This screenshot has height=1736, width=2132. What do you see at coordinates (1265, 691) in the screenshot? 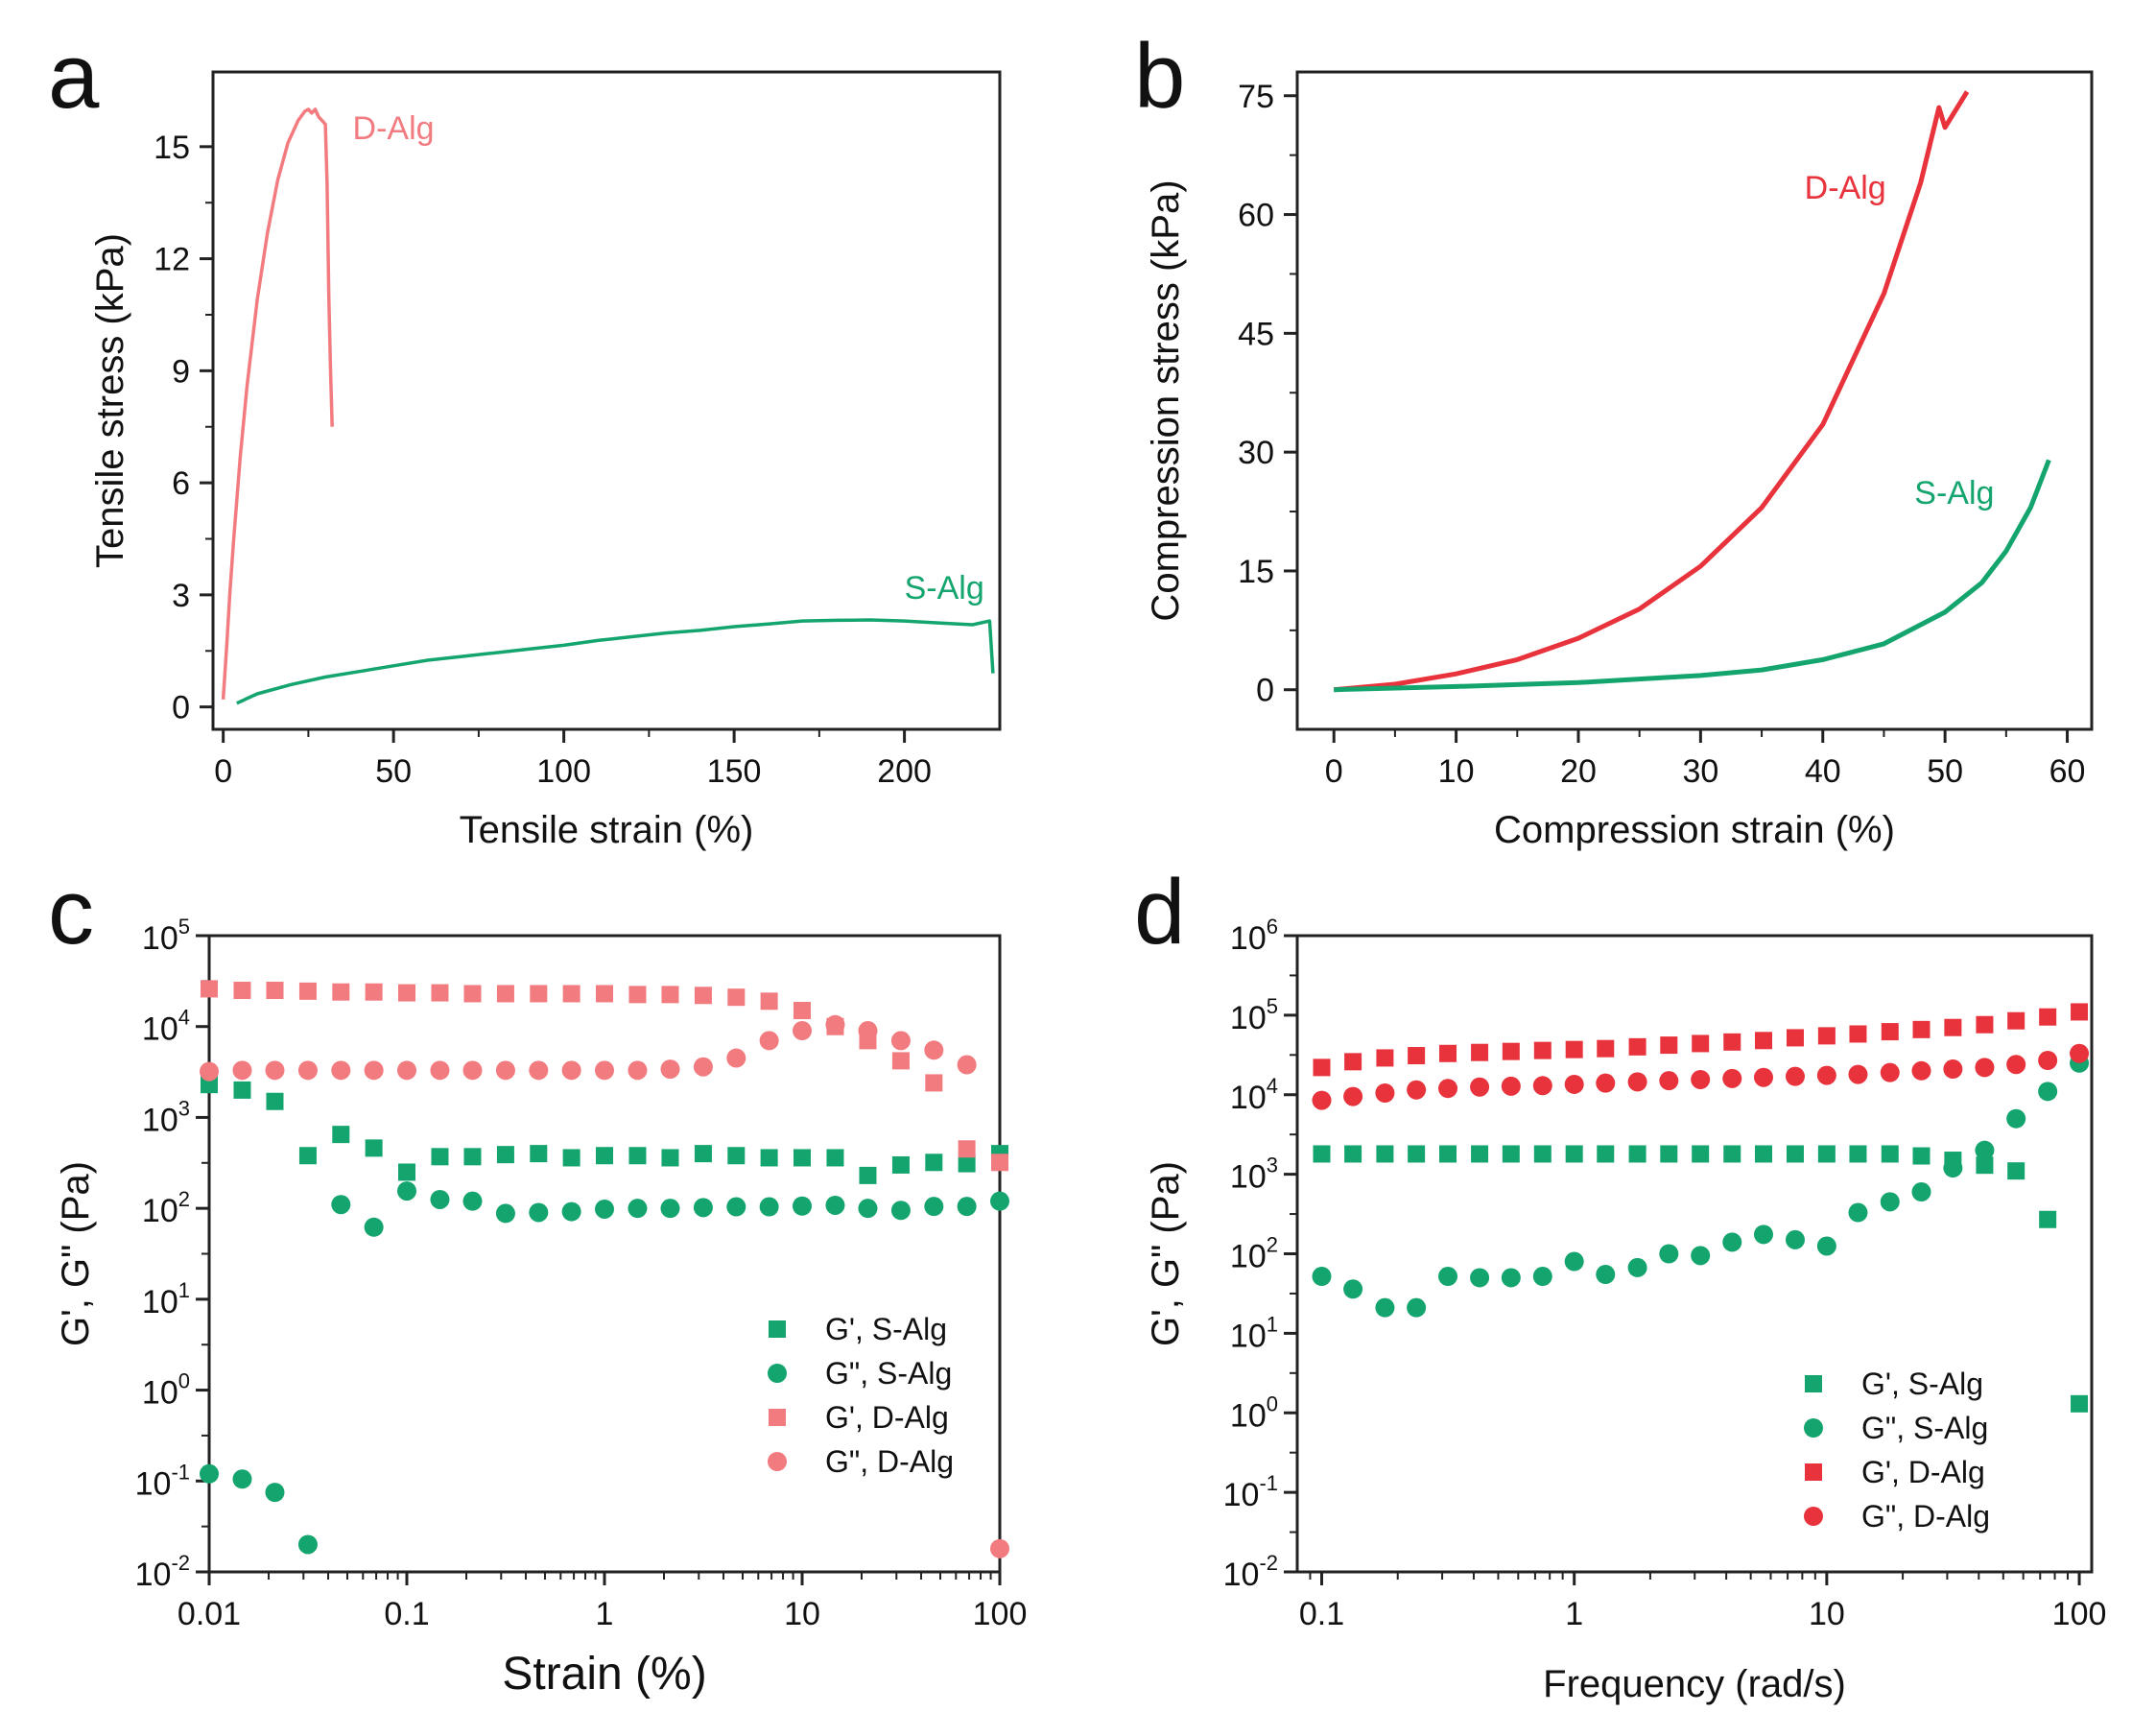
I see `y-tick-label: 0` at bounding box center [1265, 691].